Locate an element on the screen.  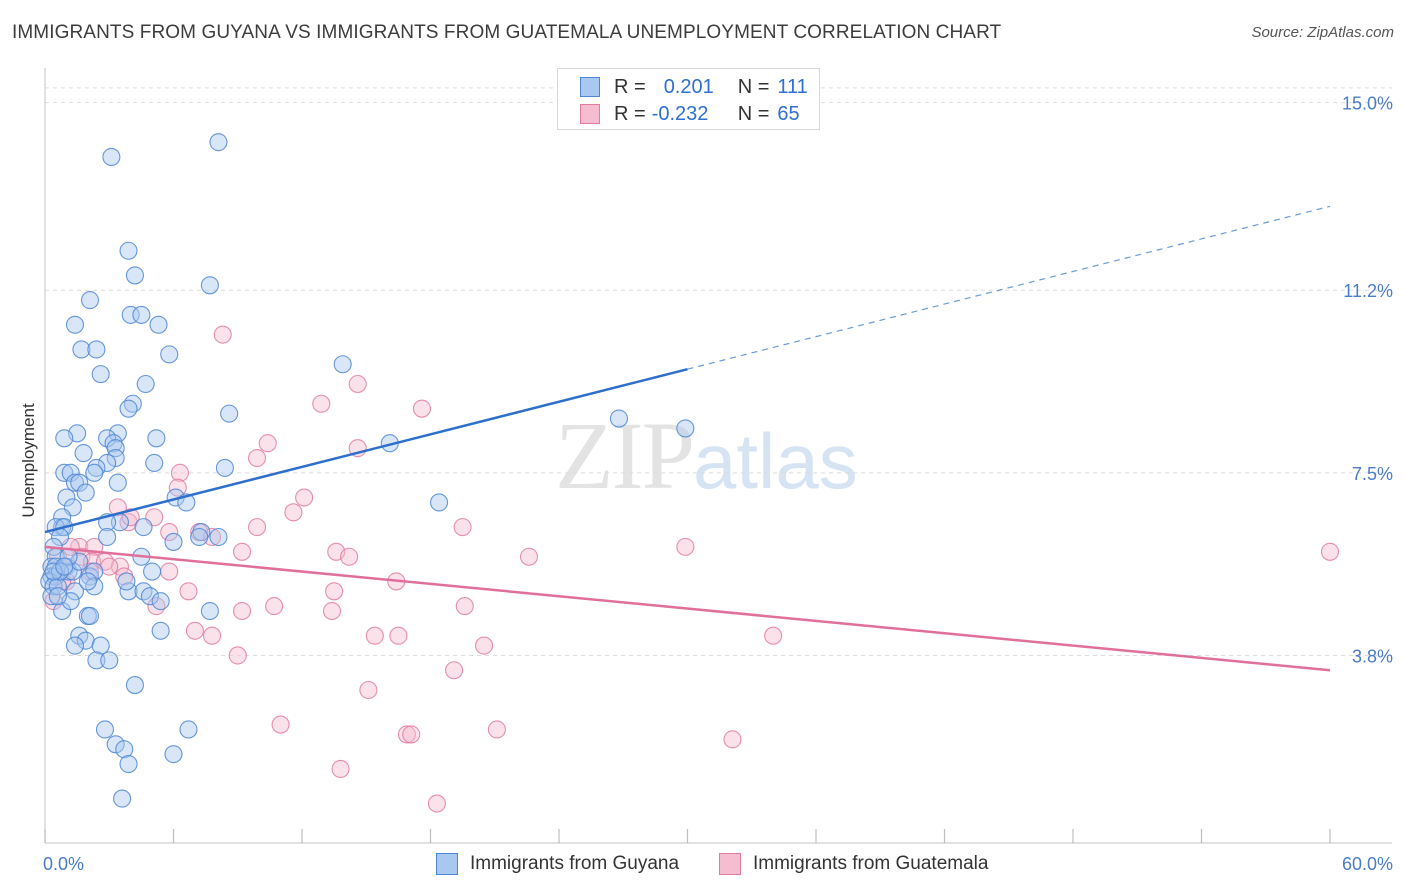
correlation-legend: R = 0.201 N = 111 R = -0.232 N = 65 is located at coordinates (688, 99).